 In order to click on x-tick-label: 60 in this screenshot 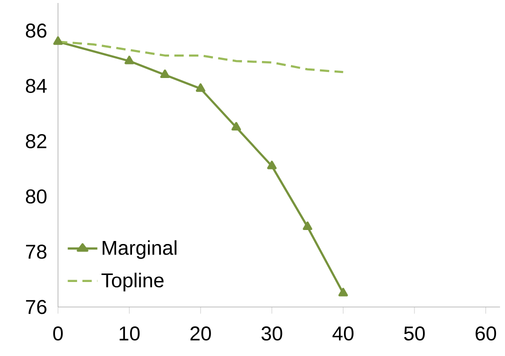, I will do `click(486, 333)`.